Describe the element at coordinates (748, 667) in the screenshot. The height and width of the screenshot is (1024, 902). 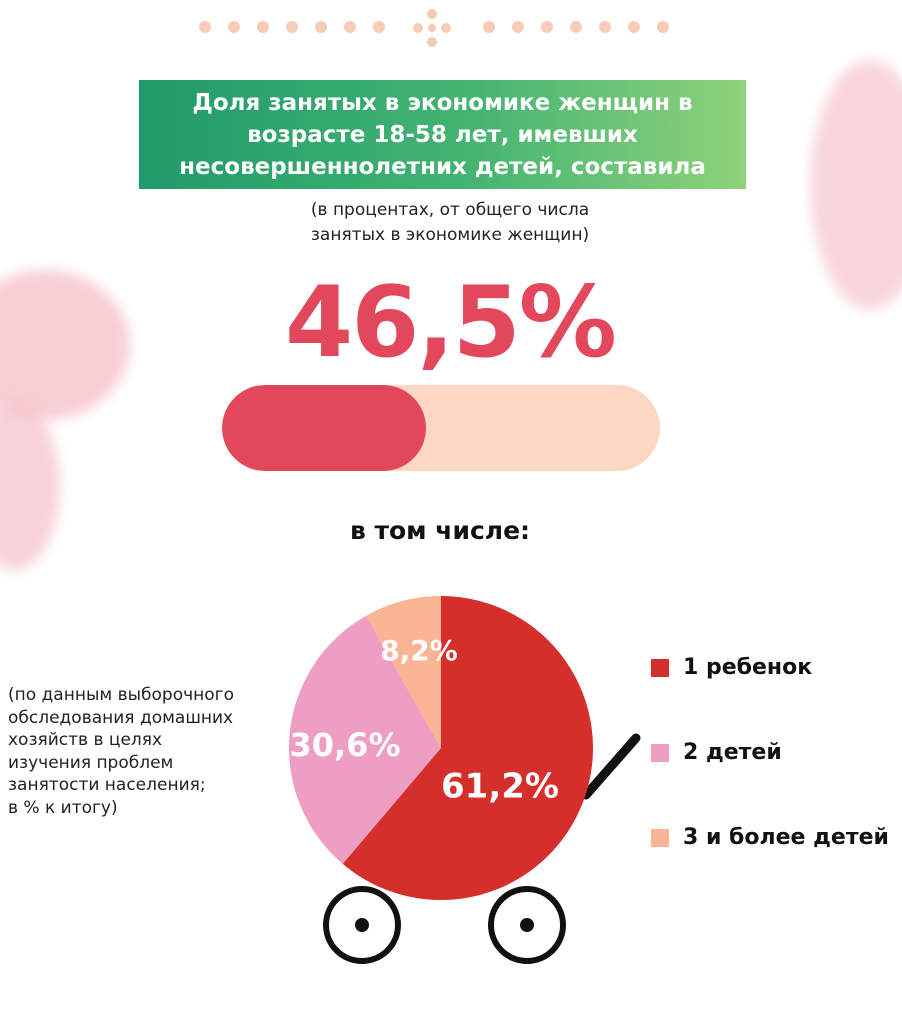
I see `legend-label: 1 ребенок` at that location.